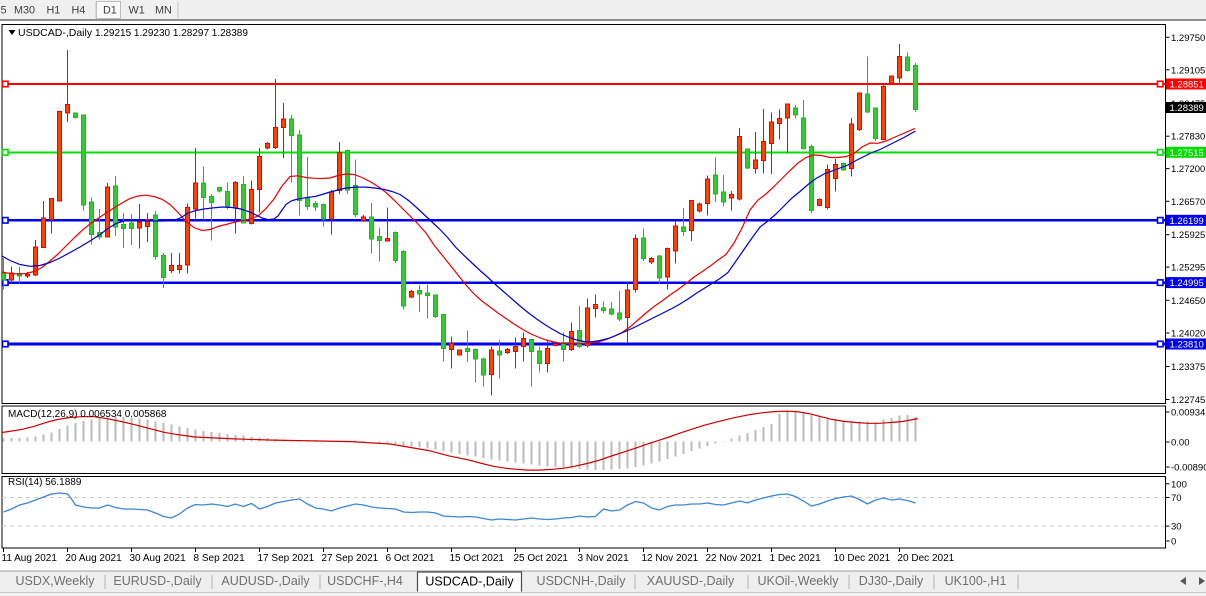 The width and height of the screenshot is (1206, 596). What do you see at coordinates (4, 11) in the screenshot?
I see `svg-text: 5` at bounding box center [4, 11].